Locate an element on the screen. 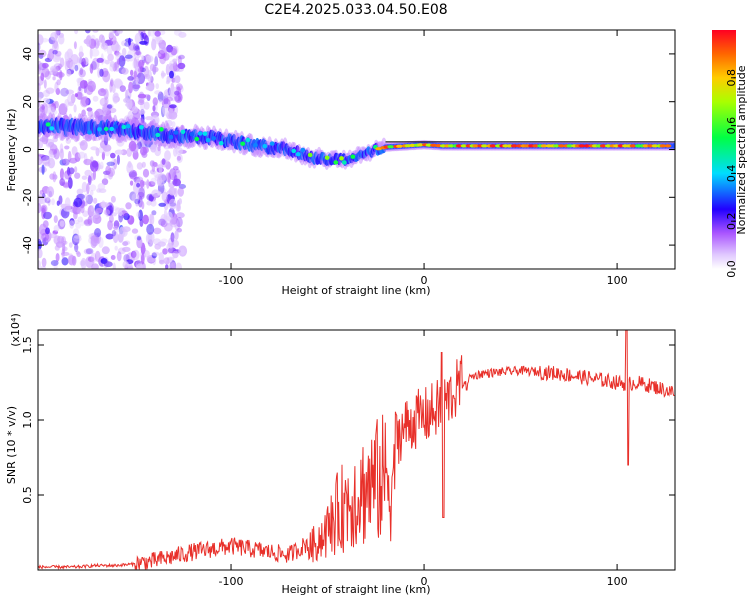  colorbar-ticks: 0.0 0.2 0.4 0.6 0.8 is located at coordinates (731, 173).